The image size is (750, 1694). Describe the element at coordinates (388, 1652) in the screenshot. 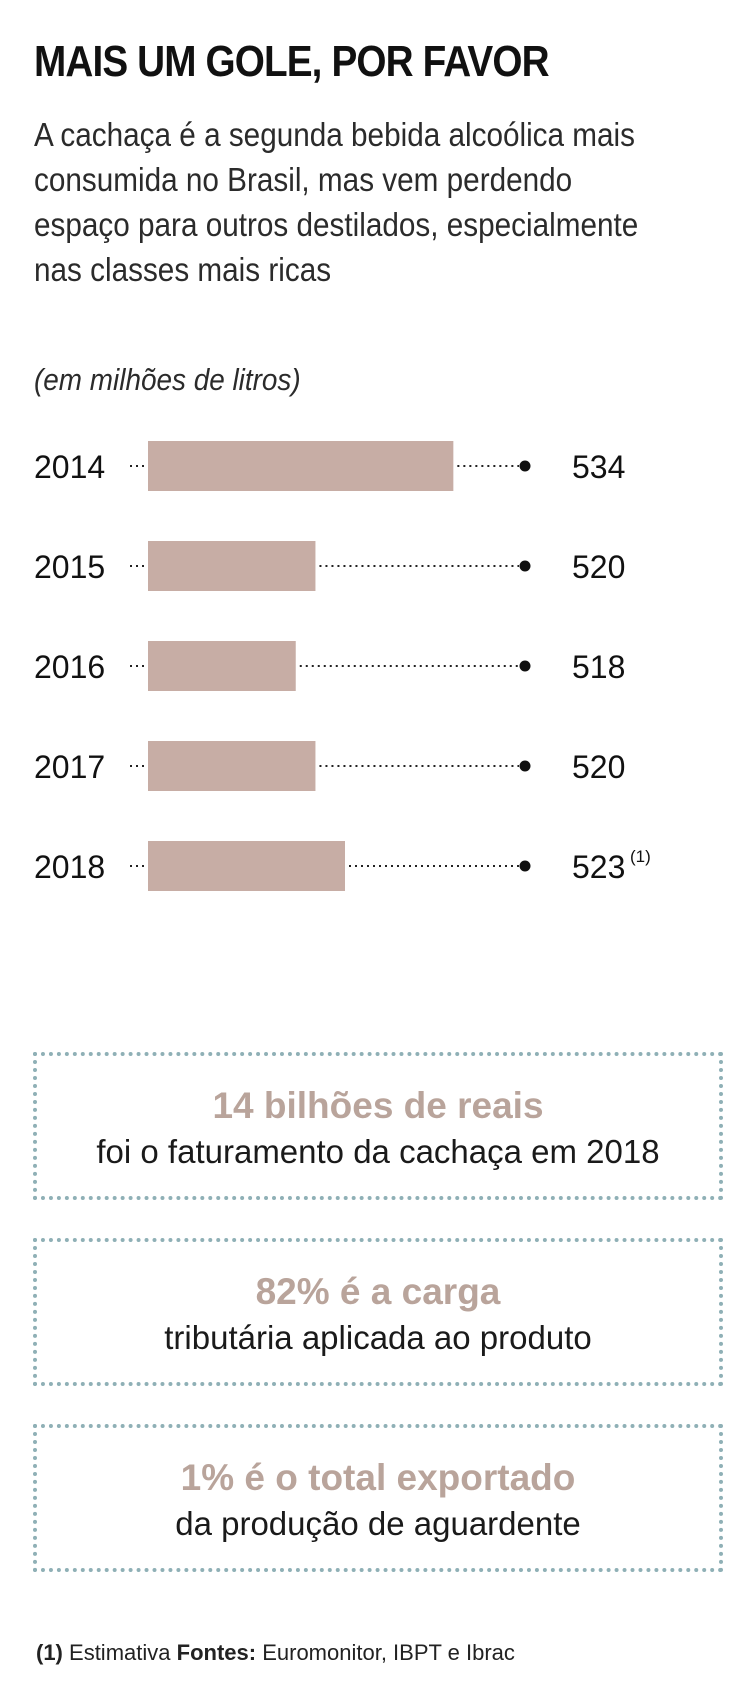

I see `sources-text: Euromonitor, IBPT e Ibrac` at that location.